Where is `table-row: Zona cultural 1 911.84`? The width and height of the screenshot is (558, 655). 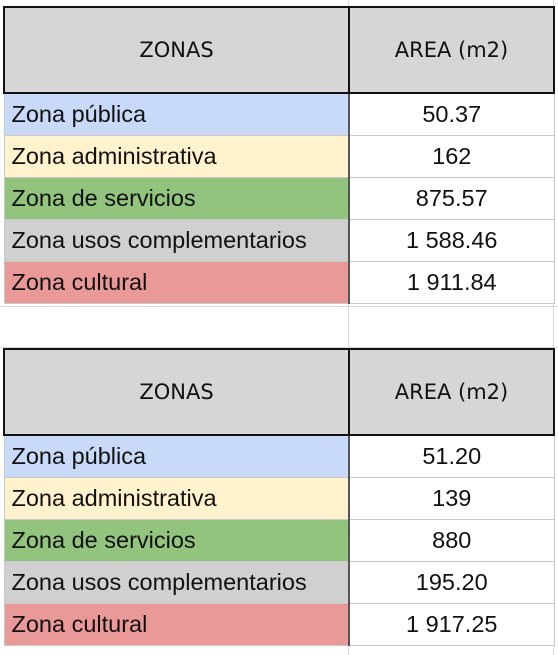 table-row: Zona cultural 1 911.84 is located at coordinates (279, 282).